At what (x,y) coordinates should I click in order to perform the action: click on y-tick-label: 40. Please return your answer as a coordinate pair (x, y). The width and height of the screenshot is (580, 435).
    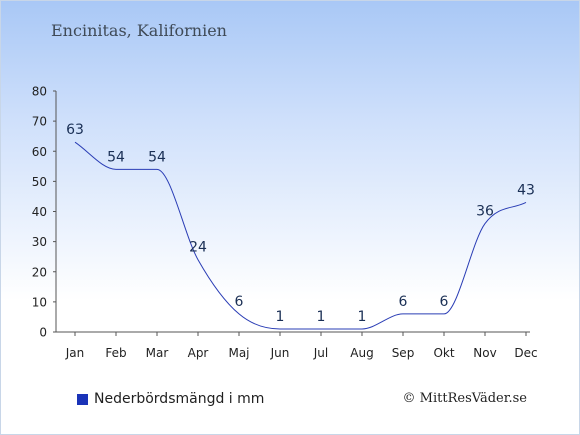
    Looking at the image, I should click on (39, 212).